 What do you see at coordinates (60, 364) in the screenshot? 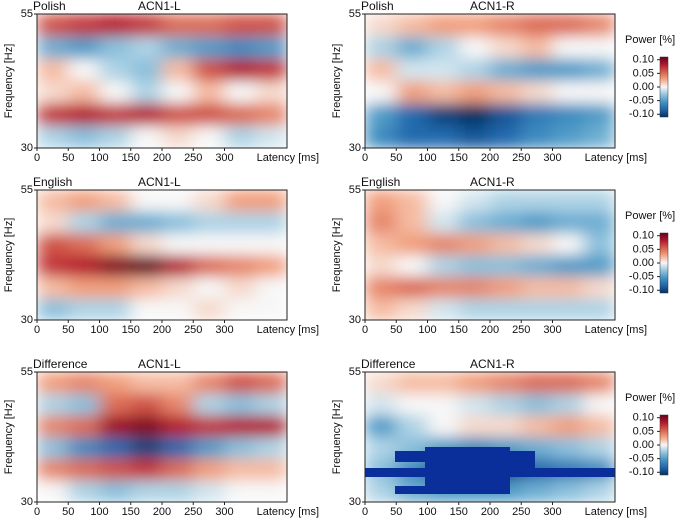
I see `panel-label: Difference` at bounding box center [60, 364].